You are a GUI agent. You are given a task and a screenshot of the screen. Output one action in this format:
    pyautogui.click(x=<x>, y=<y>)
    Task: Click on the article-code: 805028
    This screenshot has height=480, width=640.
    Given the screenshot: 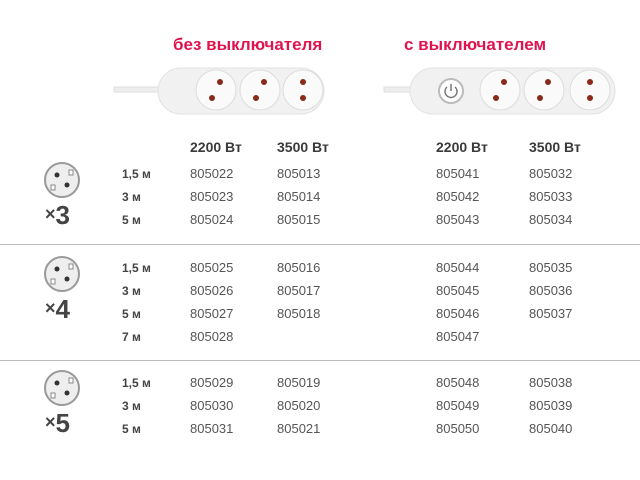 What is the action you would take?
    pyautogui.click(x=212, y=336)
    